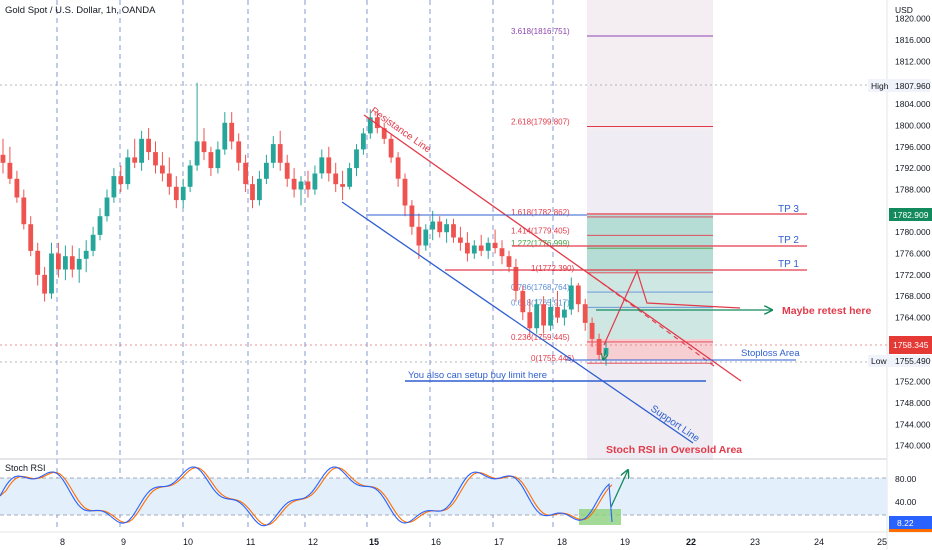 The width and height of the screenshot is (932, 550). I want to click on y-tick-label: 1776.000, so click(913, 254).